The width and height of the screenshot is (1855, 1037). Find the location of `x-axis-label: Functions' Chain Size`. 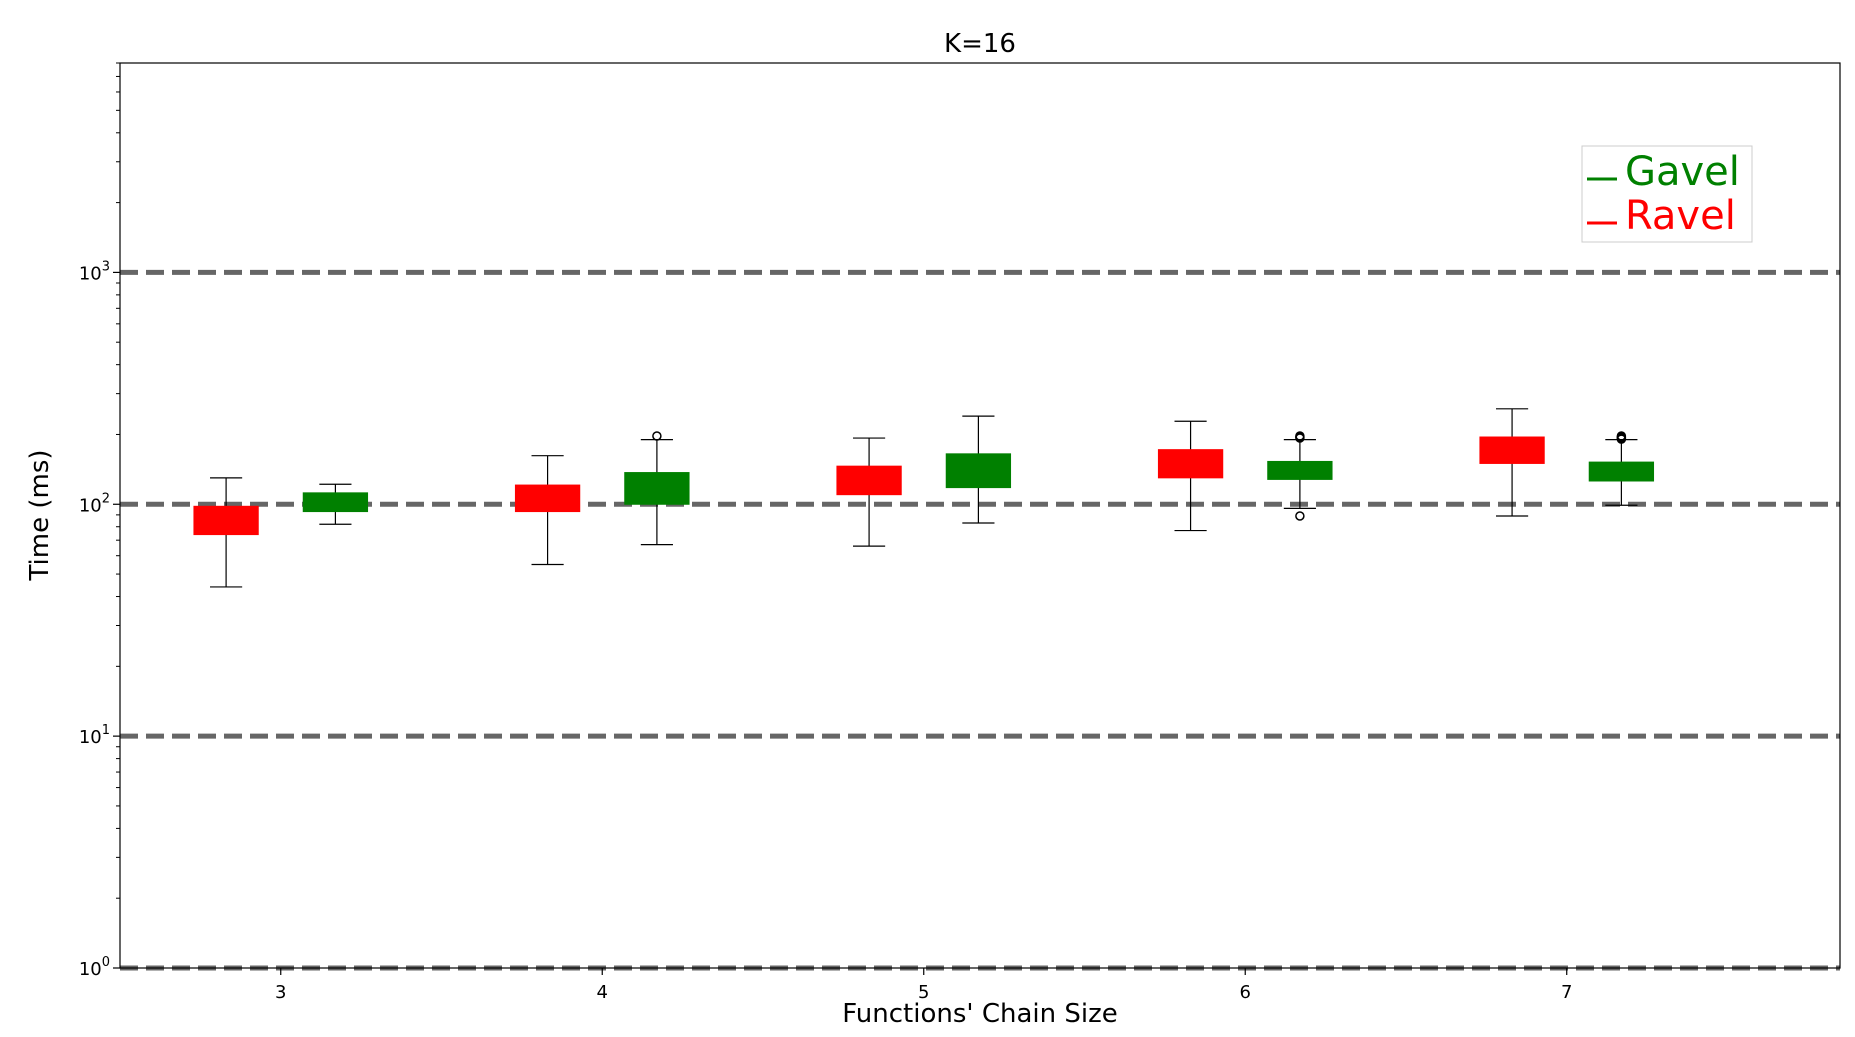

x-axis-label: Functions' Chain Size is located at coordinates (979, 1014).